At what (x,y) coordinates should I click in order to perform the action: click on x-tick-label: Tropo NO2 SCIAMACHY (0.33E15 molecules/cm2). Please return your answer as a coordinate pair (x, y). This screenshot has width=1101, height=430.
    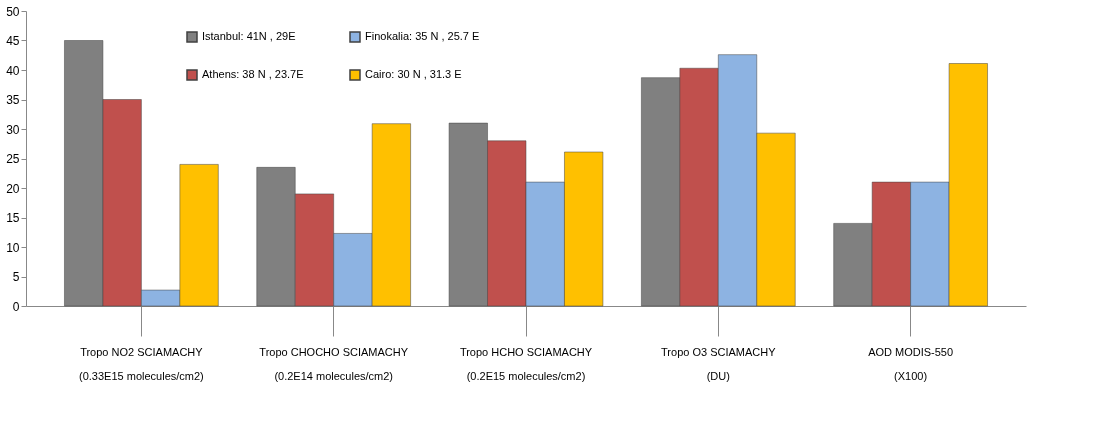
    Looking at the image, I should click on (141, 363).